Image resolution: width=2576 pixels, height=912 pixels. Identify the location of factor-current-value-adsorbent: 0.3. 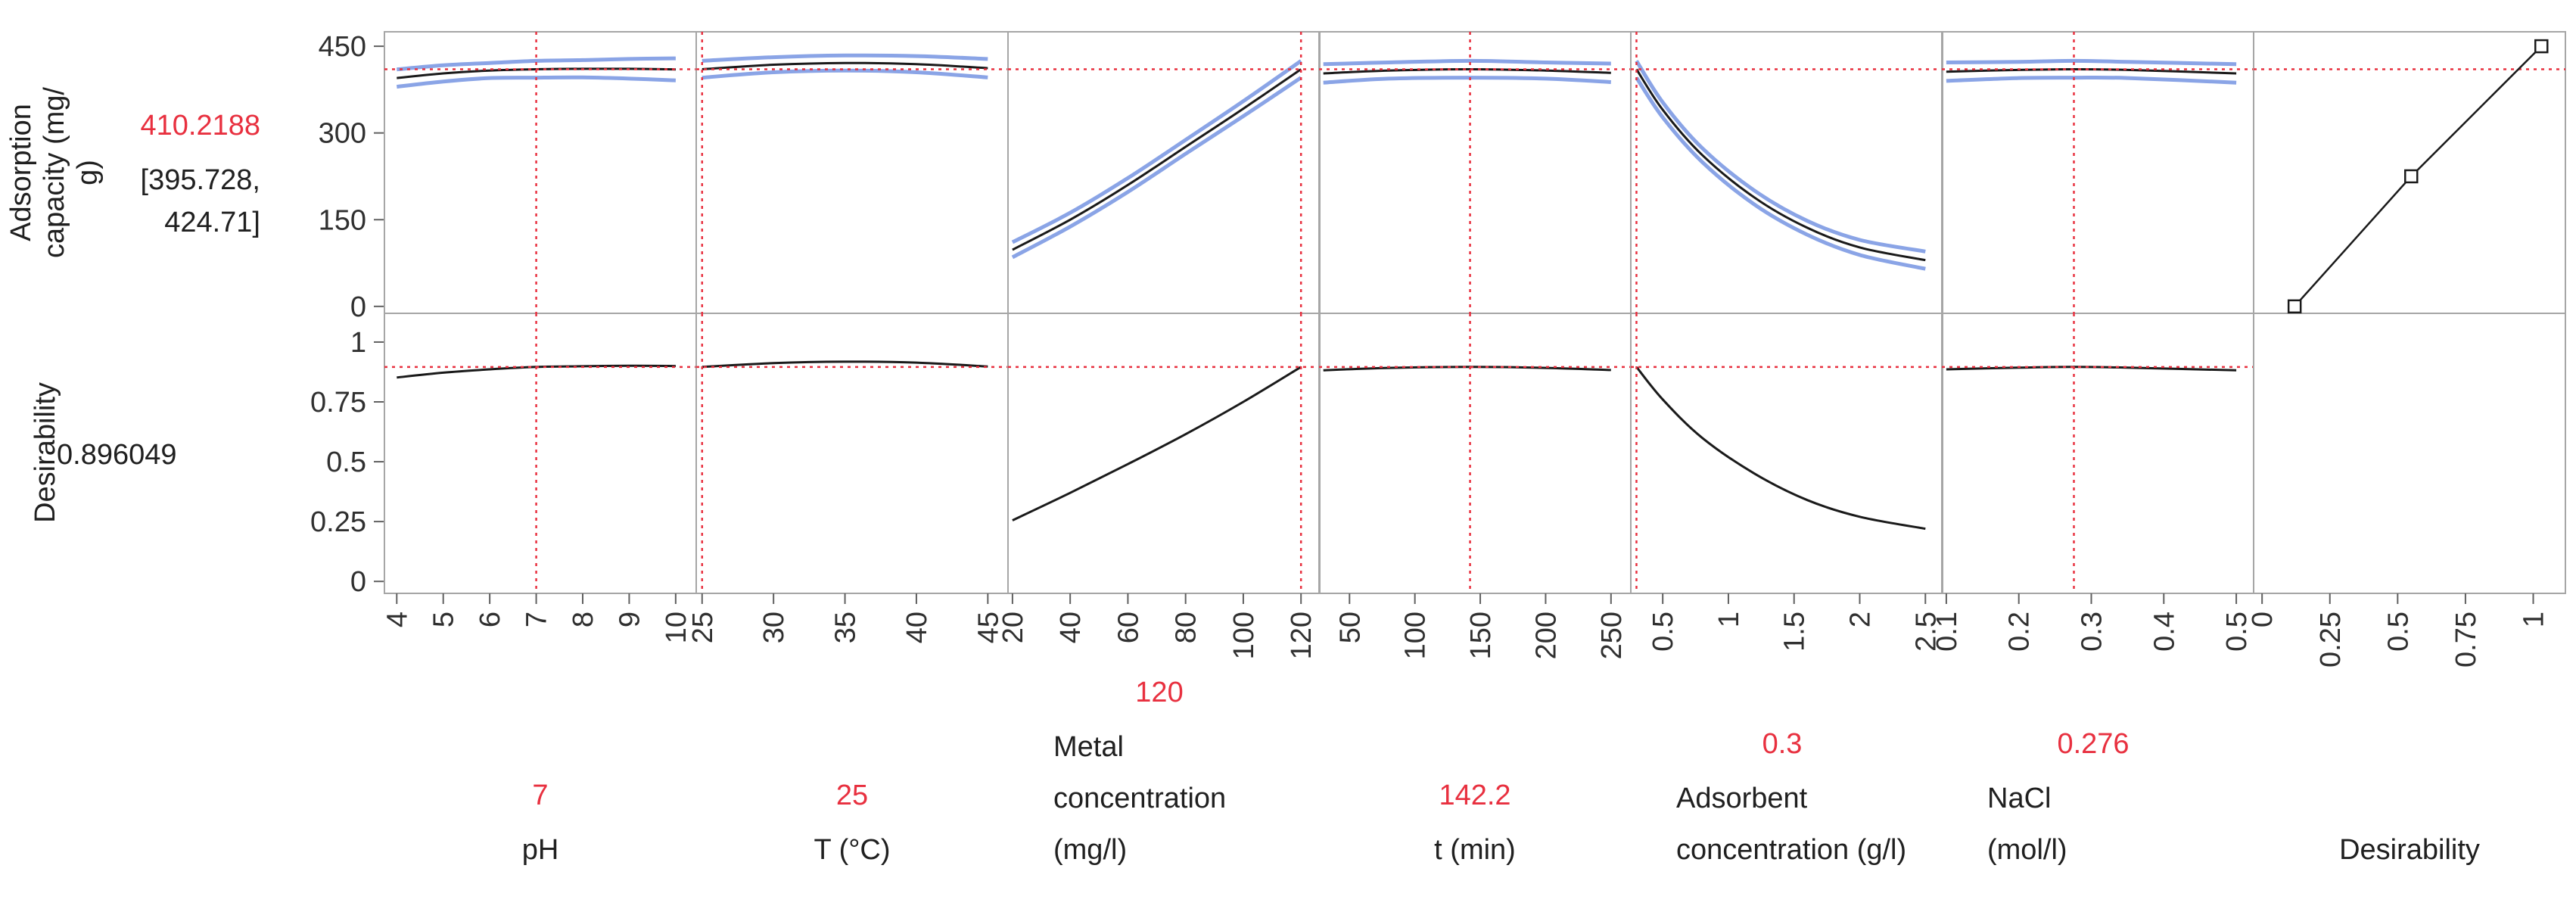
(1782, 744).